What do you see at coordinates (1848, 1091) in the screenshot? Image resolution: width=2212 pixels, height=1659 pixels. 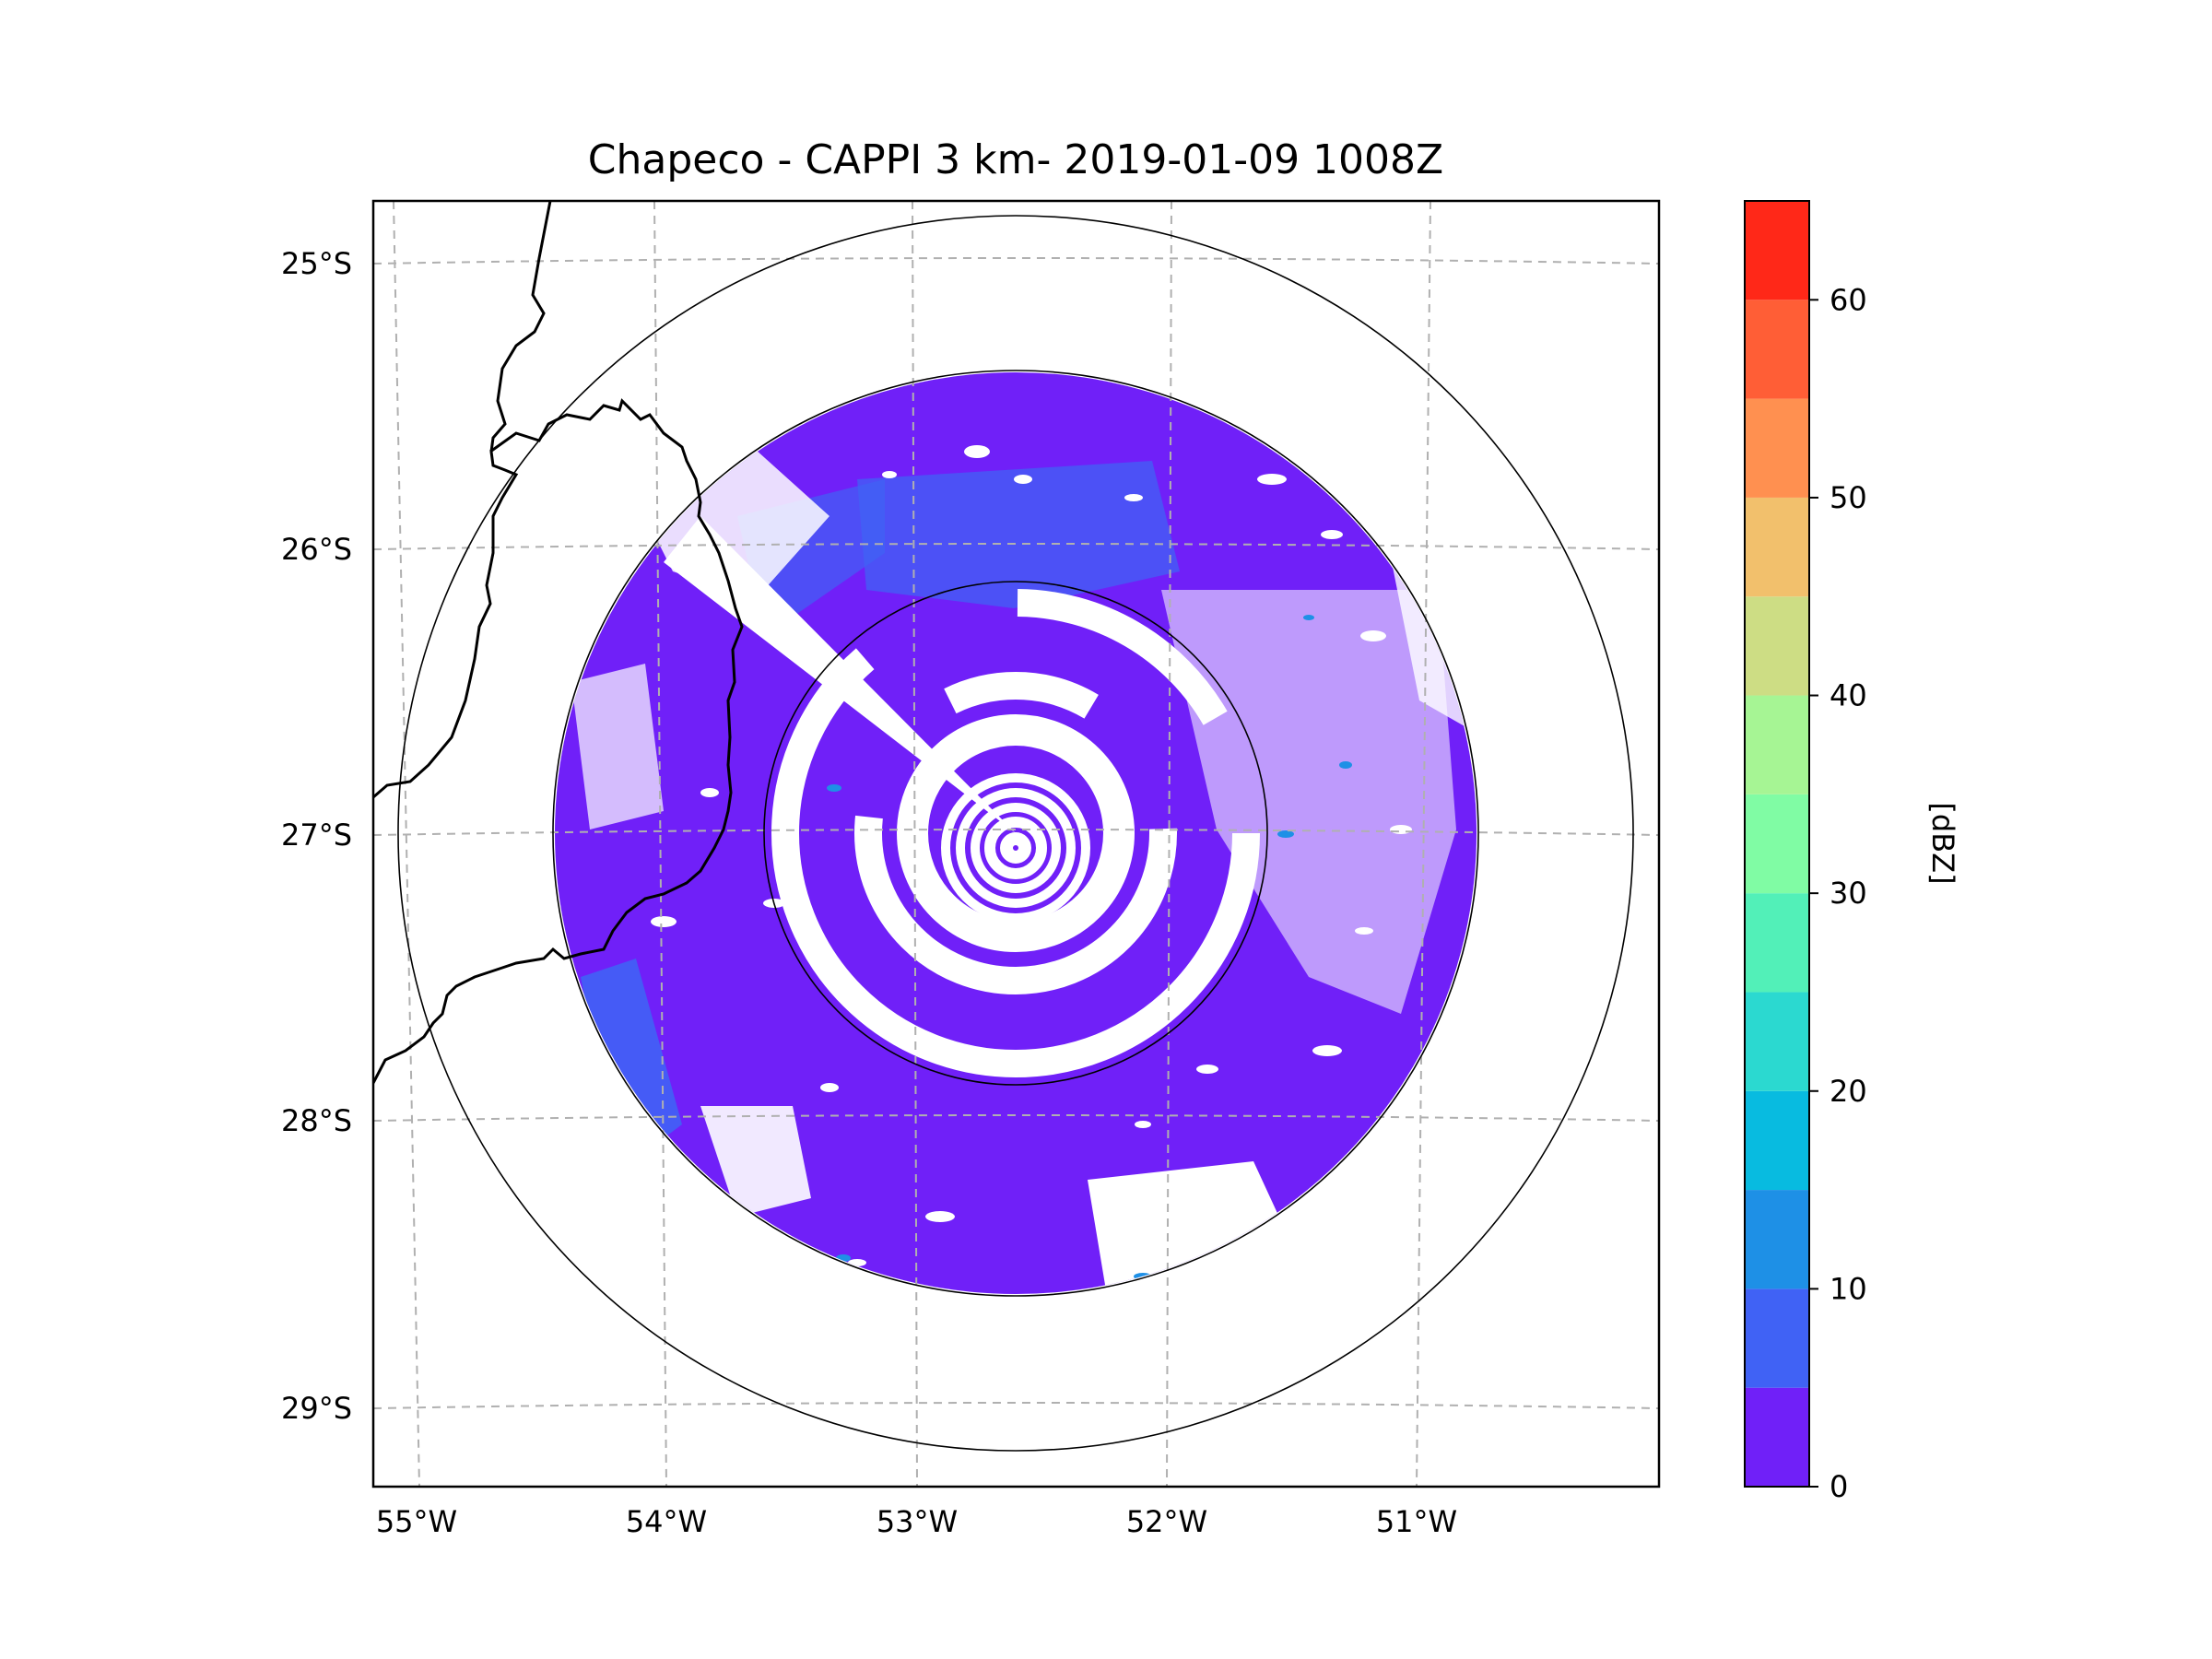 I see `colorbar-tick-label: 20` at bounding box center [1848, 1091].